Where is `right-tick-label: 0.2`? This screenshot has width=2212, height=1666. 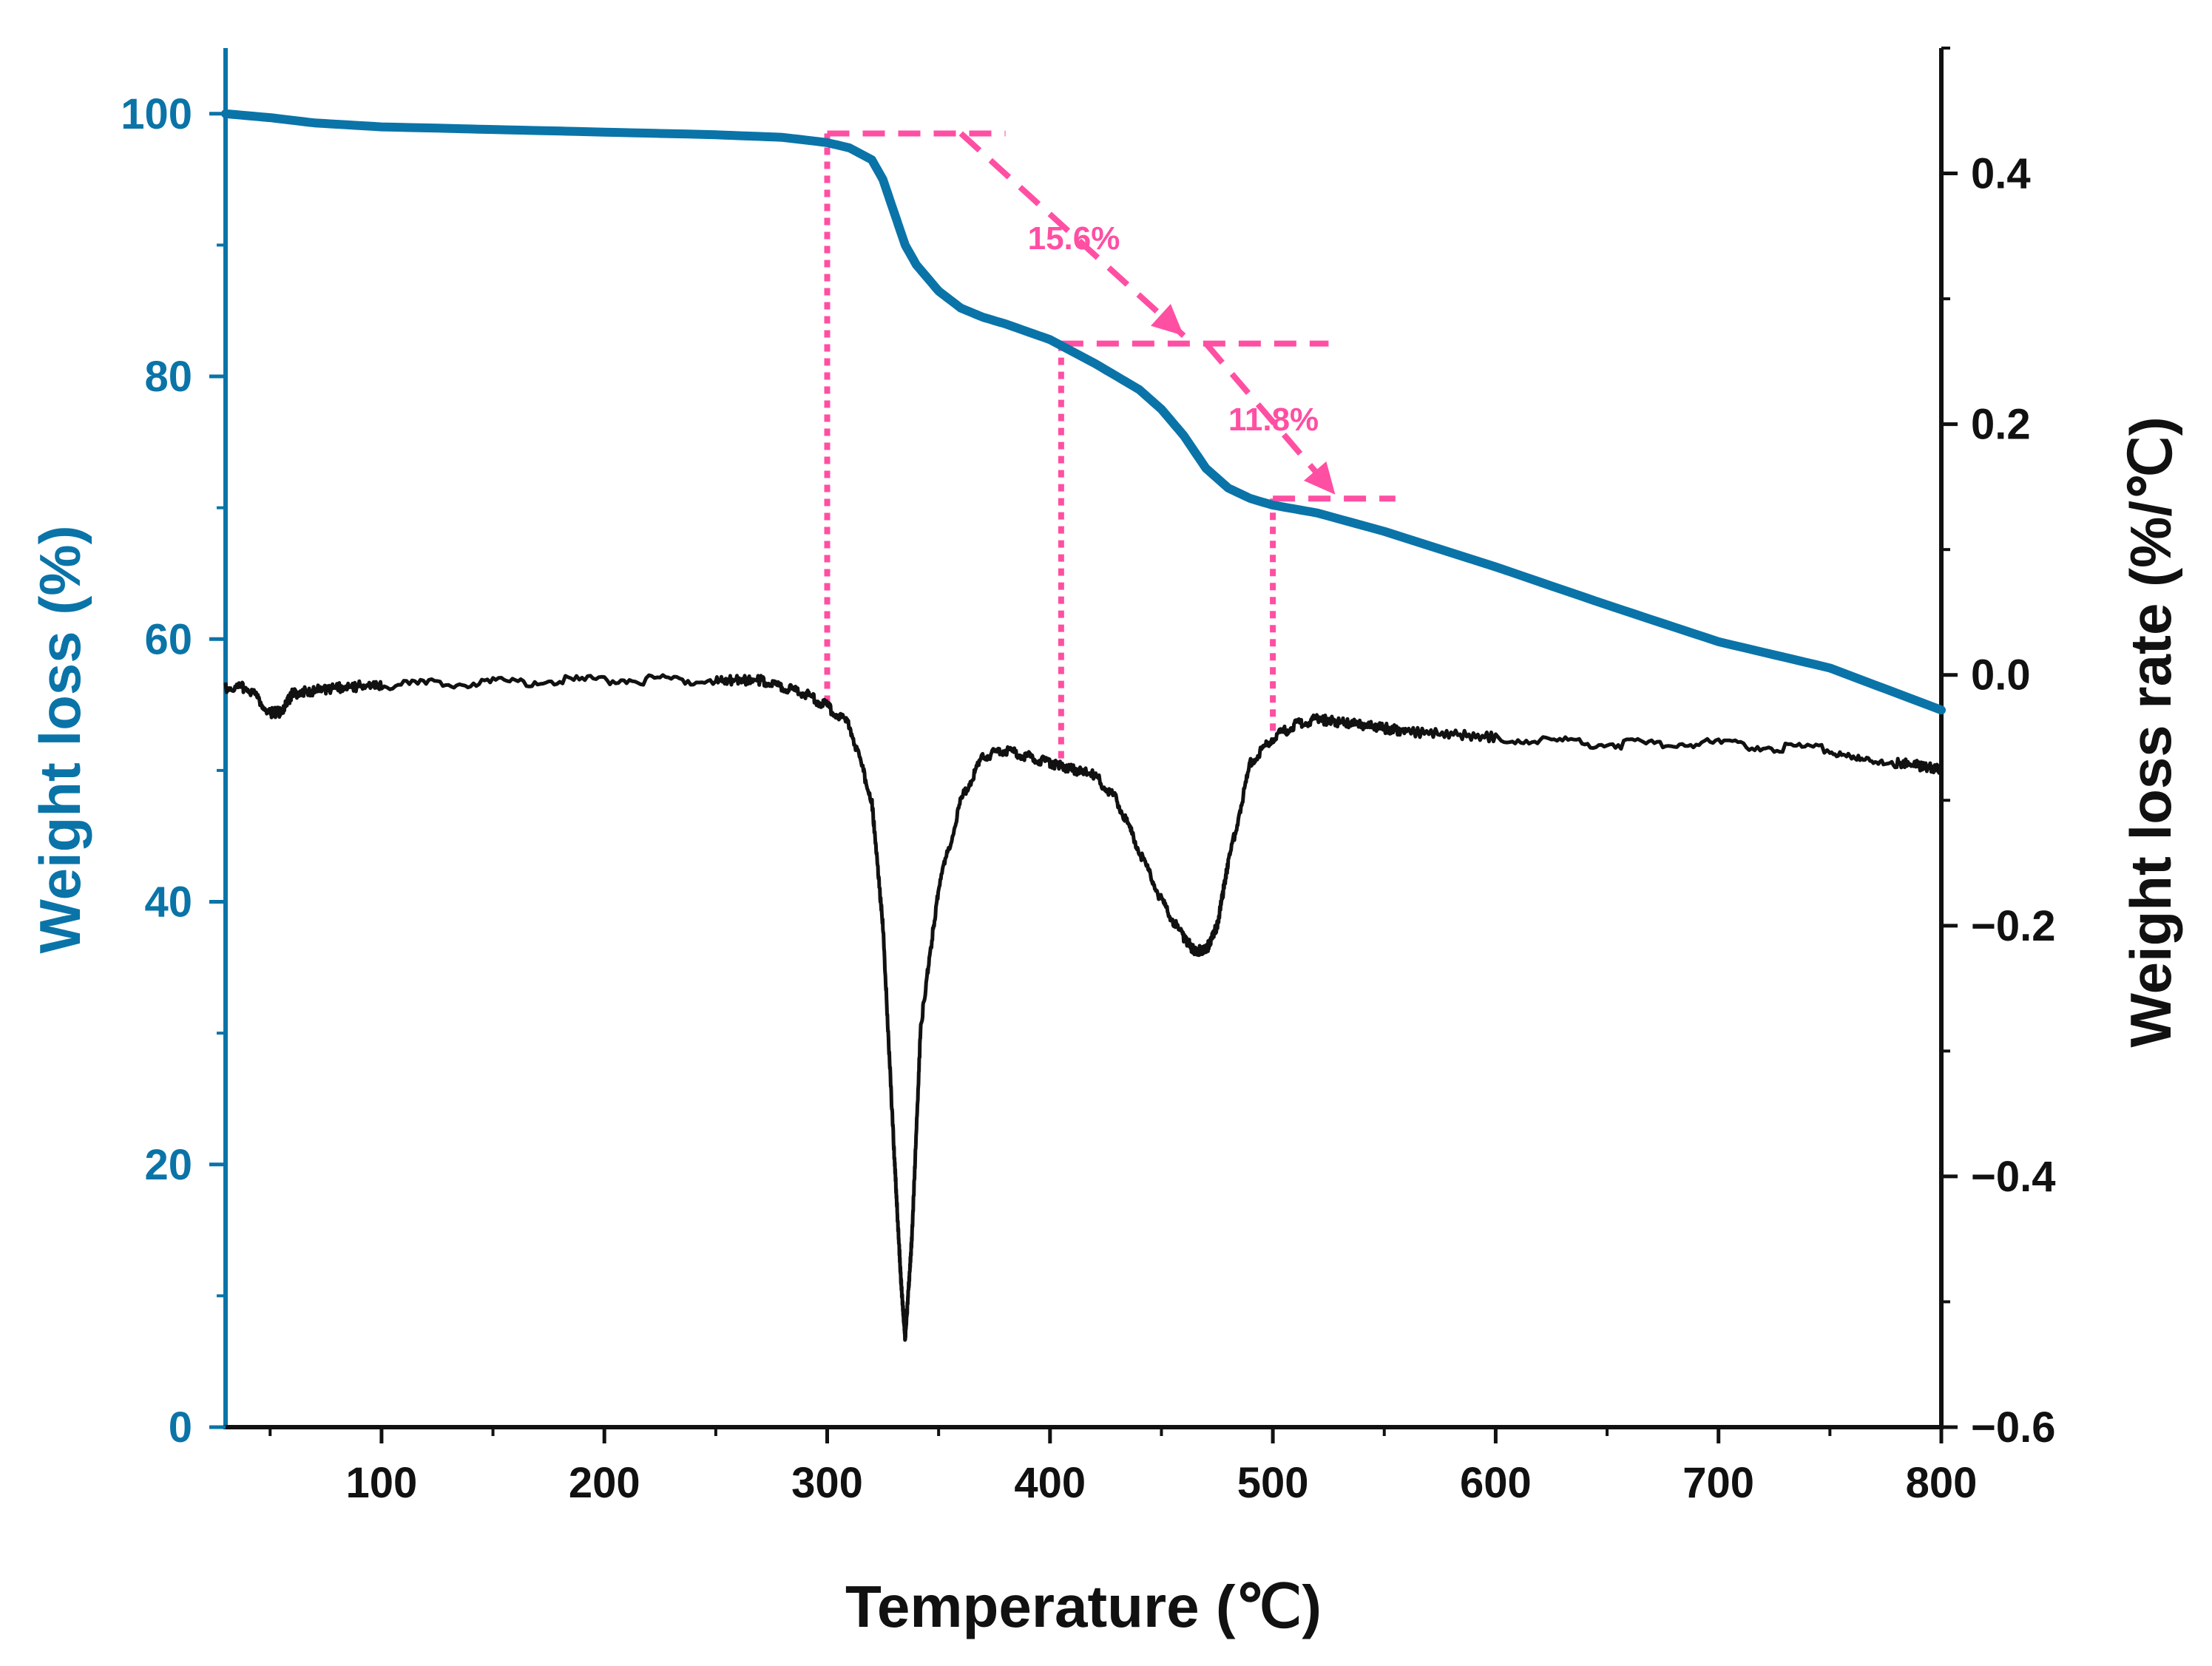
right-tick-label: 0.2 is located at coordinates (2001, 425).